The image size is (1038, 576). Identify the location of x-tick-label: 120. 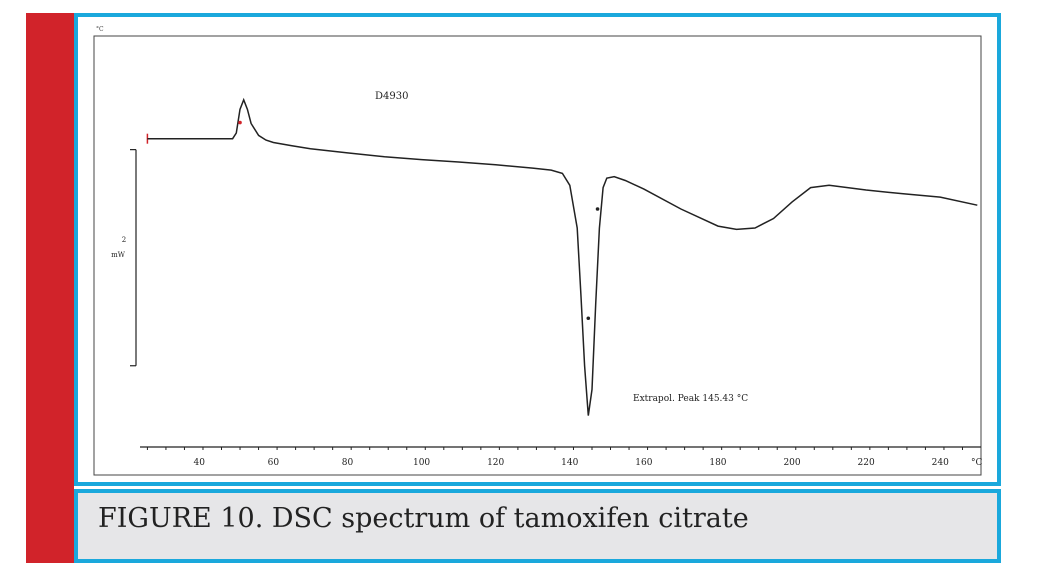
(495, 463).